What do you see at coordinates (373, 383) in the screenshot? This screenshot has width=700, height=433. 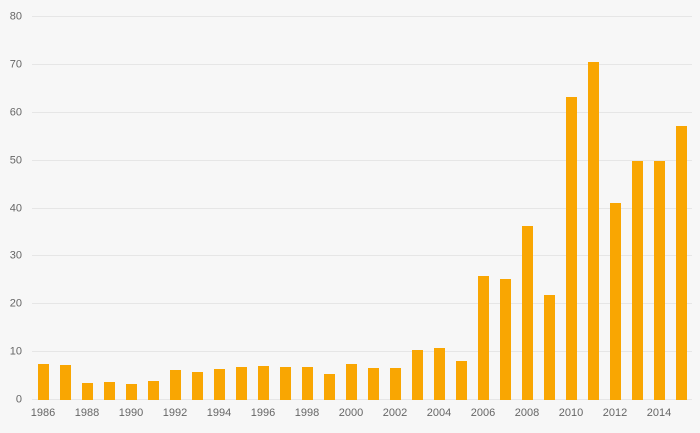 I see `bar-2001` at bounding box center [373, 383].